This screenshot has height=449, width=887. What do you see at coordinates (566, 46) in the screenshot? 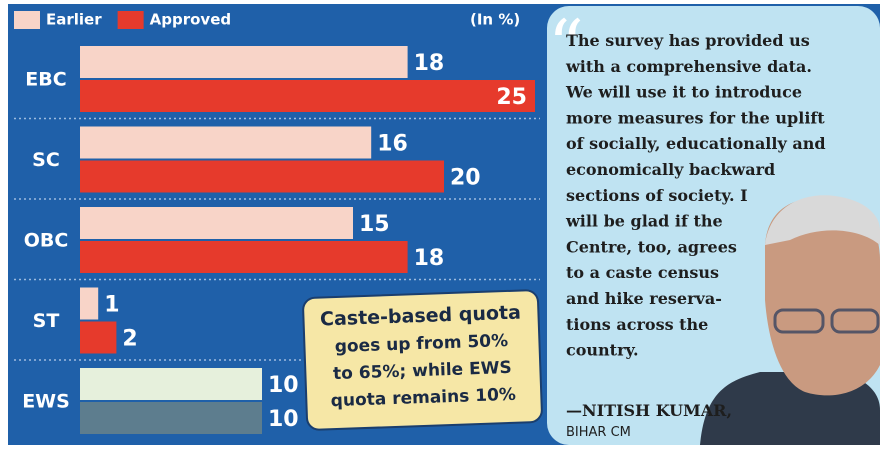
I see `quote-mark: “` at bounding box center [566, 46].